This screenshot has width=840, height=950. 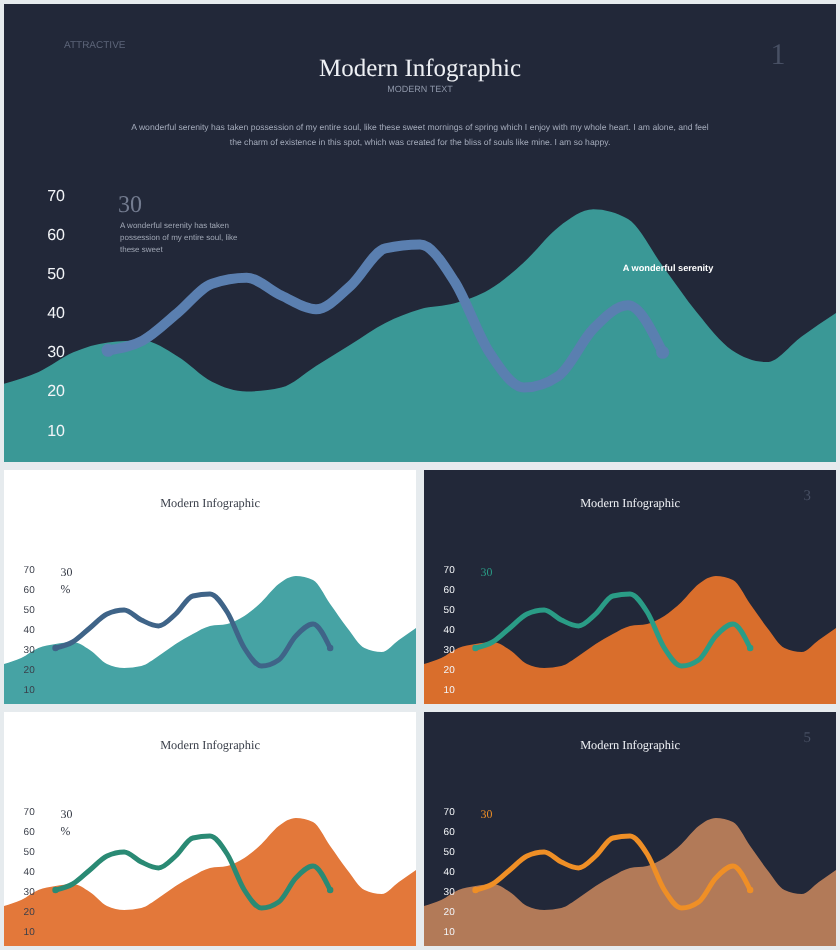 I want to click on y-tick-label: 60, so click(x=57, y=234).